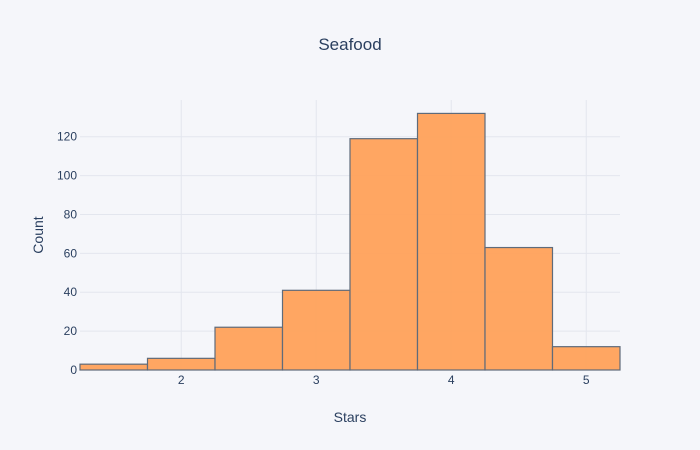 The height and width of the screenshot is (450, 700). What do you see at coordinates (586, 380) in the screenshot?
I see `x-tick-label: 5` at bounding box center [586, 380].